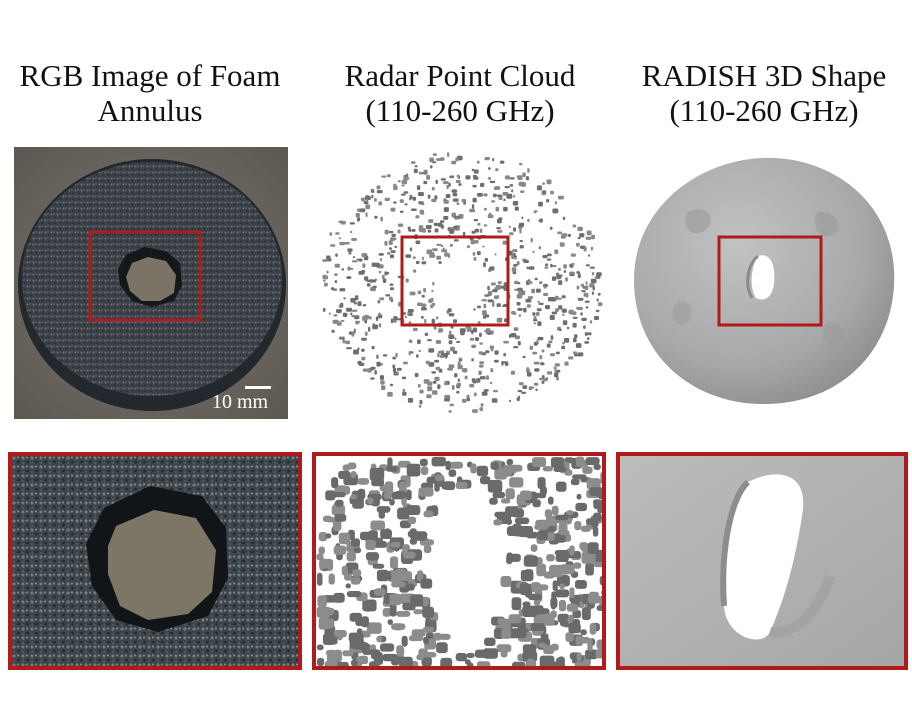  I want to click on title-rgb-line1: RGB Image of Foam, so click(150, 75).